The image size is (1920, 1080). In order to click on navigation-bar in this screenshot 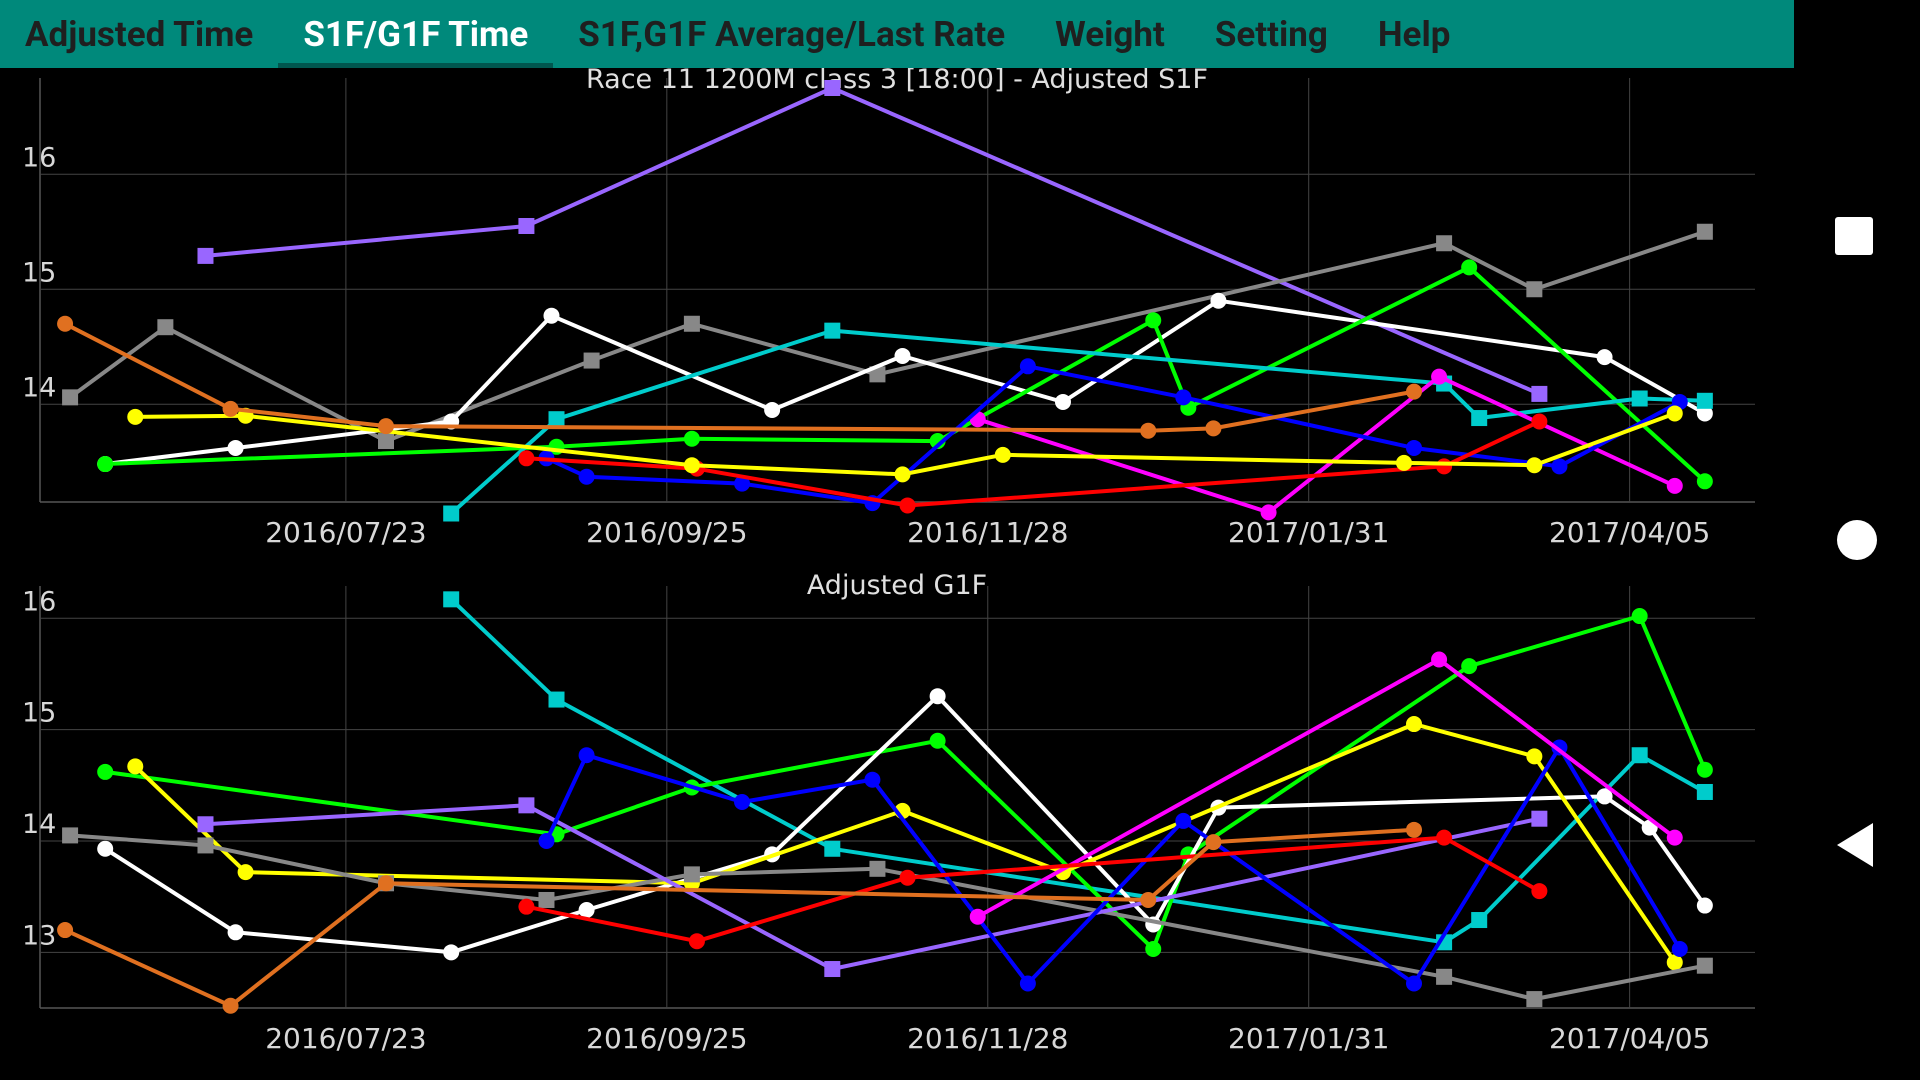, I will do `click(1857, 540)`.